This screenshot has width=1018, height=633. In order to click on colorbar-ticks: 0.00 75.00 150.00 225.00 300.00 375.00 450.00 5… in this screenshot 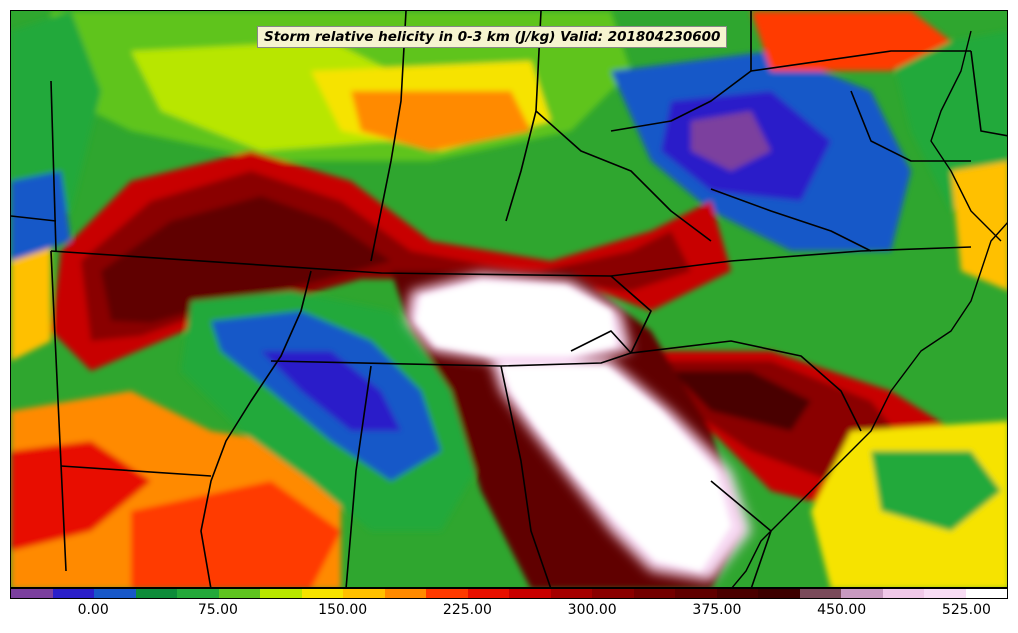, I will do `click(509, 613)`.